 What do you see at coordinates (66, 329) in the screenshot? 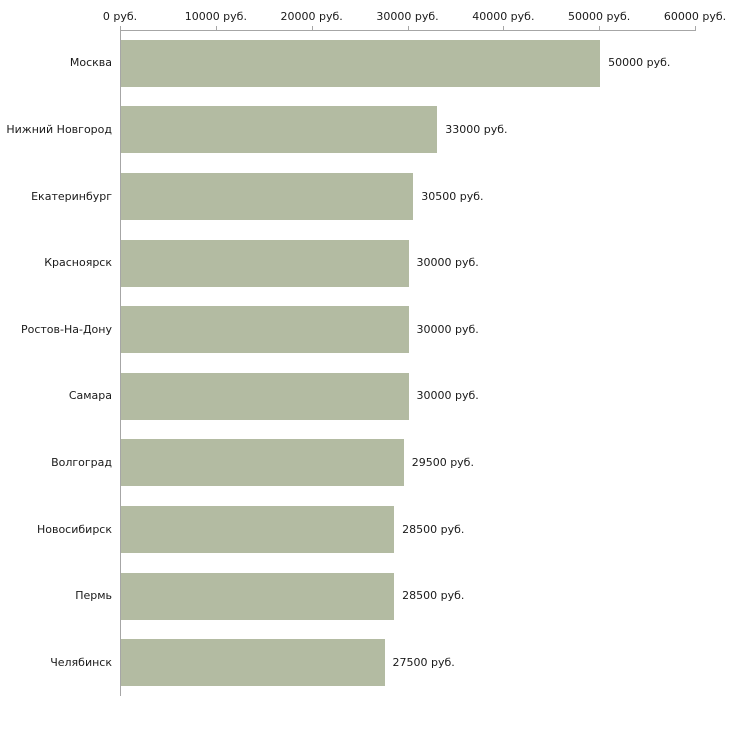
I see `category-label: Ростов-На-Дону` at bounding box center [66, 329].